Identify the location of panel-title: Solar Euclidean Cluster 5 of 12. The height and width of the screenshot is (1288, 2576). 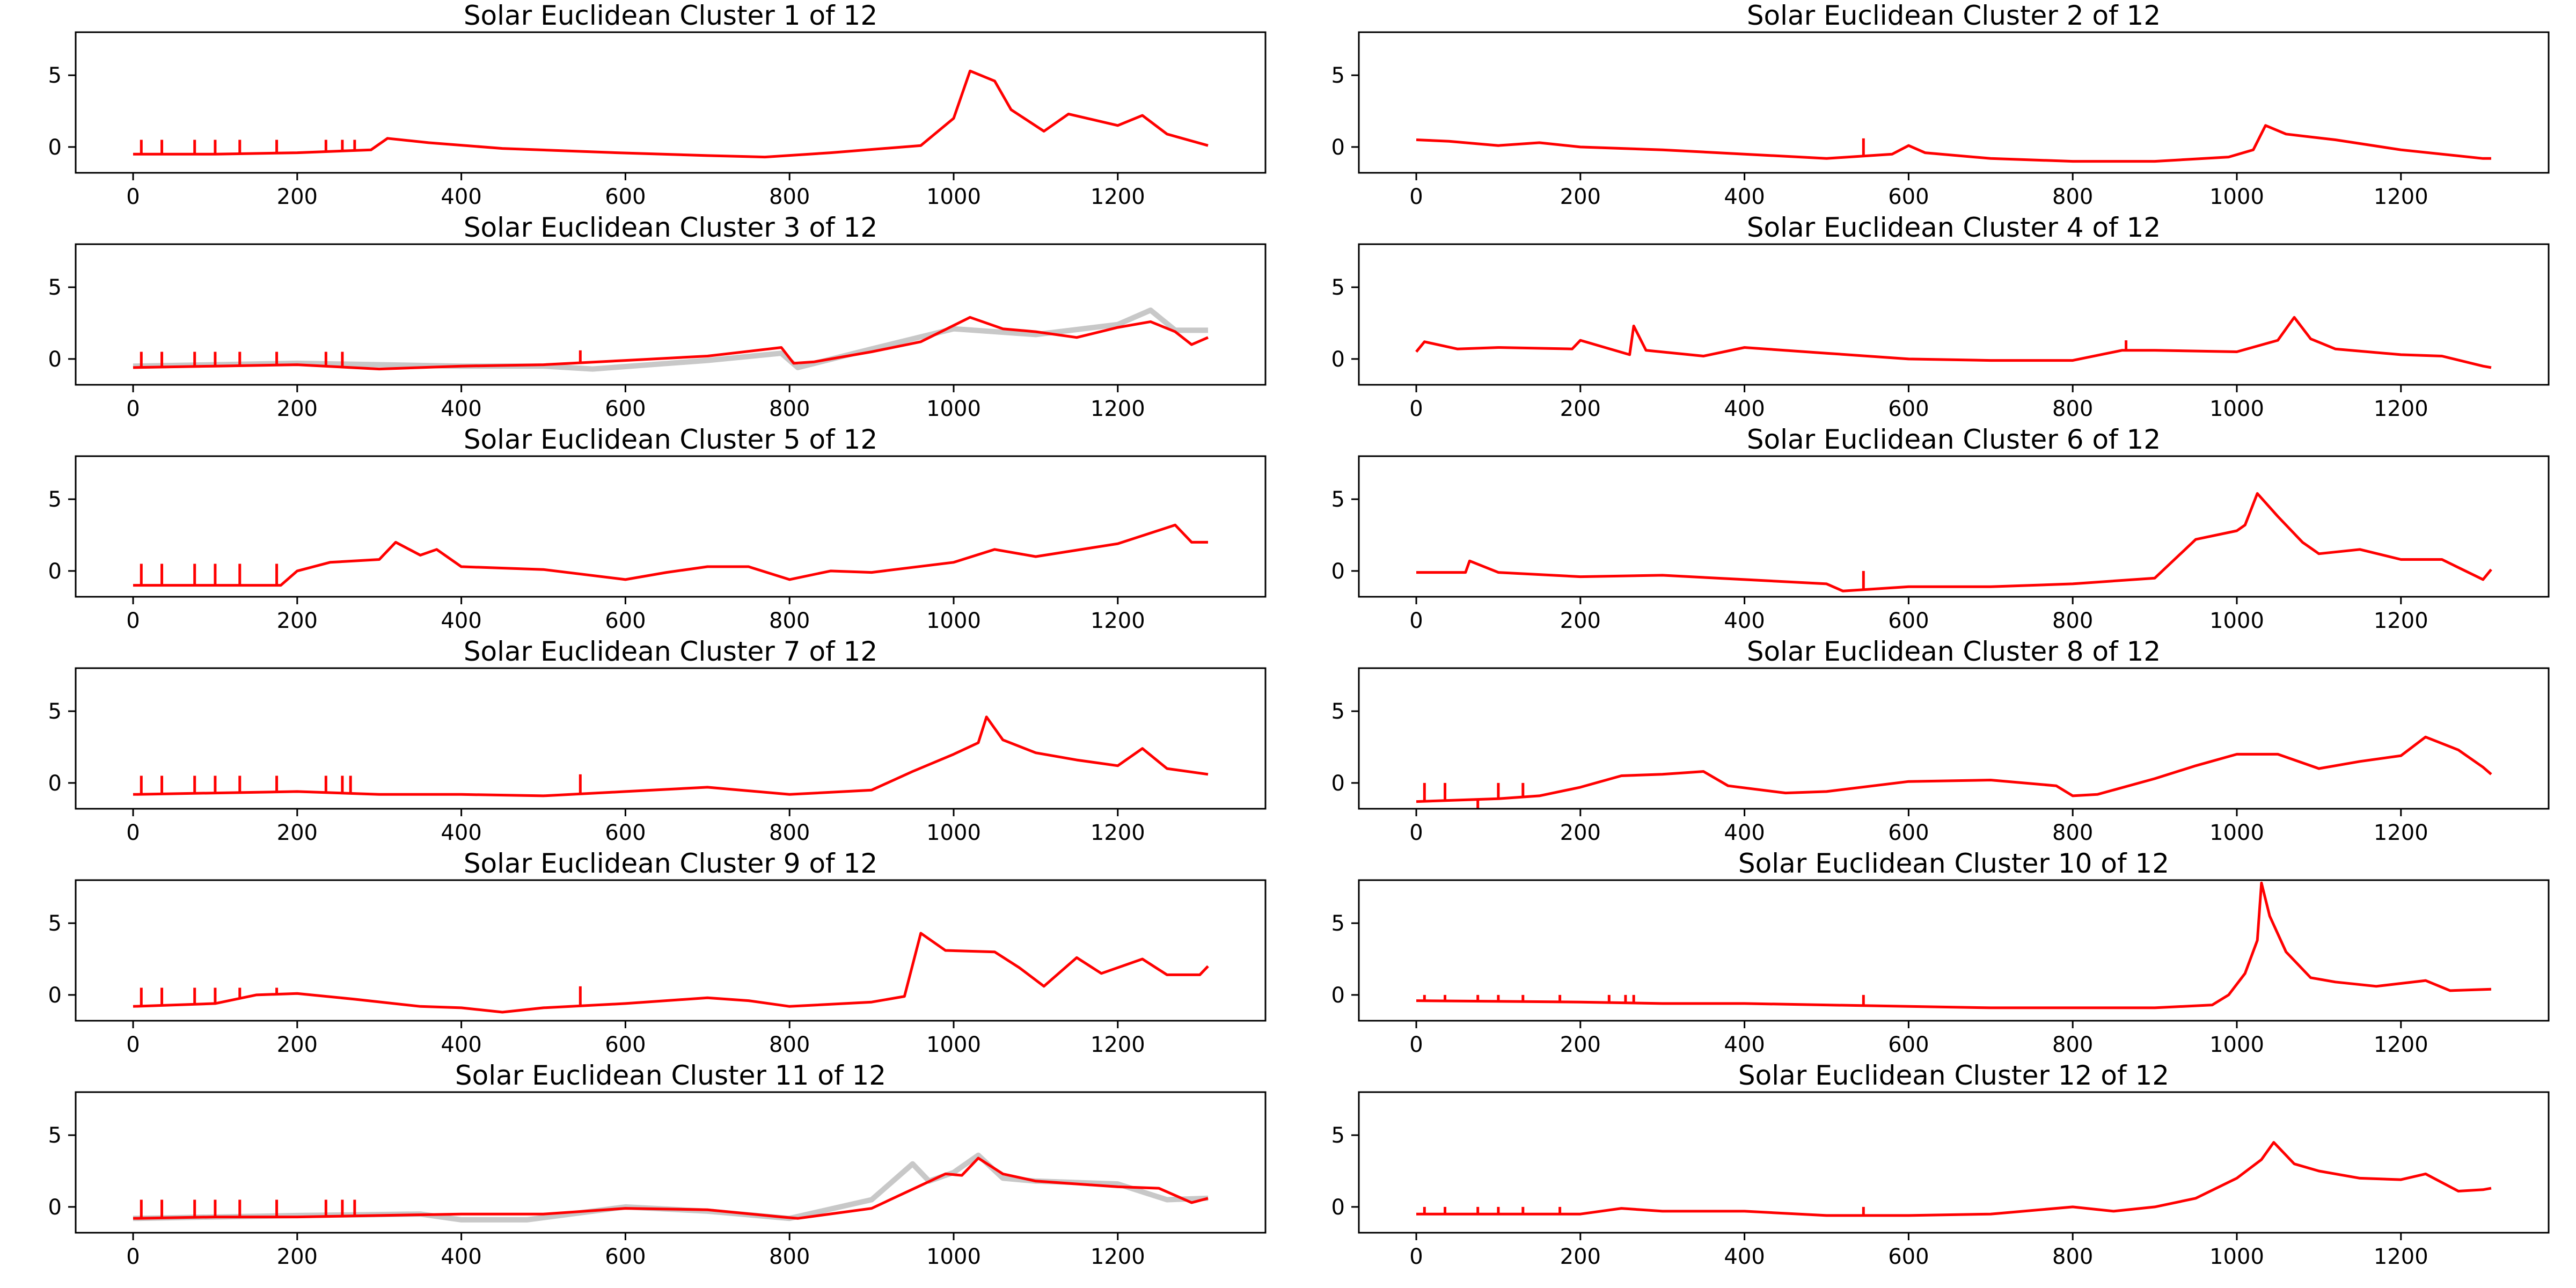
(670, 439).